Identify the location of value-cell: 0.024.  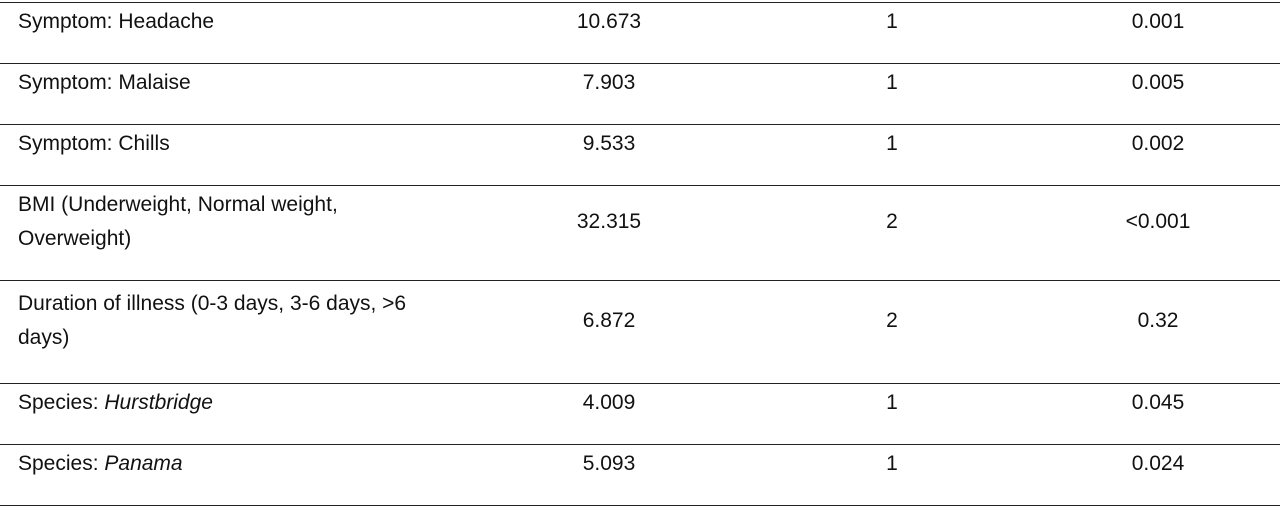
(1158, 463).